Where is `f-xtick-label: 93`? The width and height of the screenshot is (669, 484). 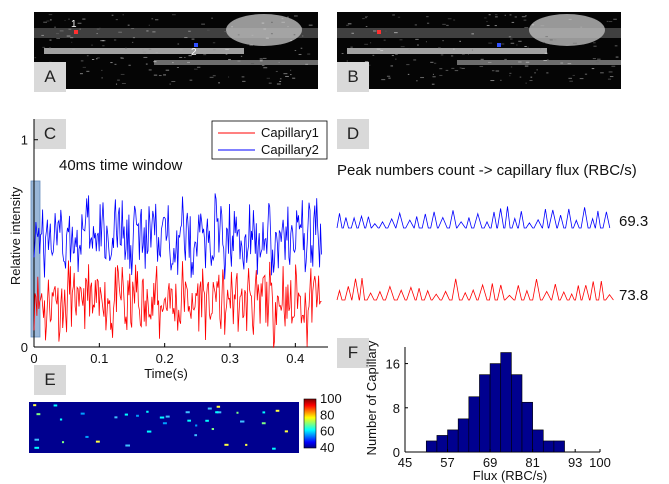
f-xtick-label: 93 is located at coordinates (575, 462).